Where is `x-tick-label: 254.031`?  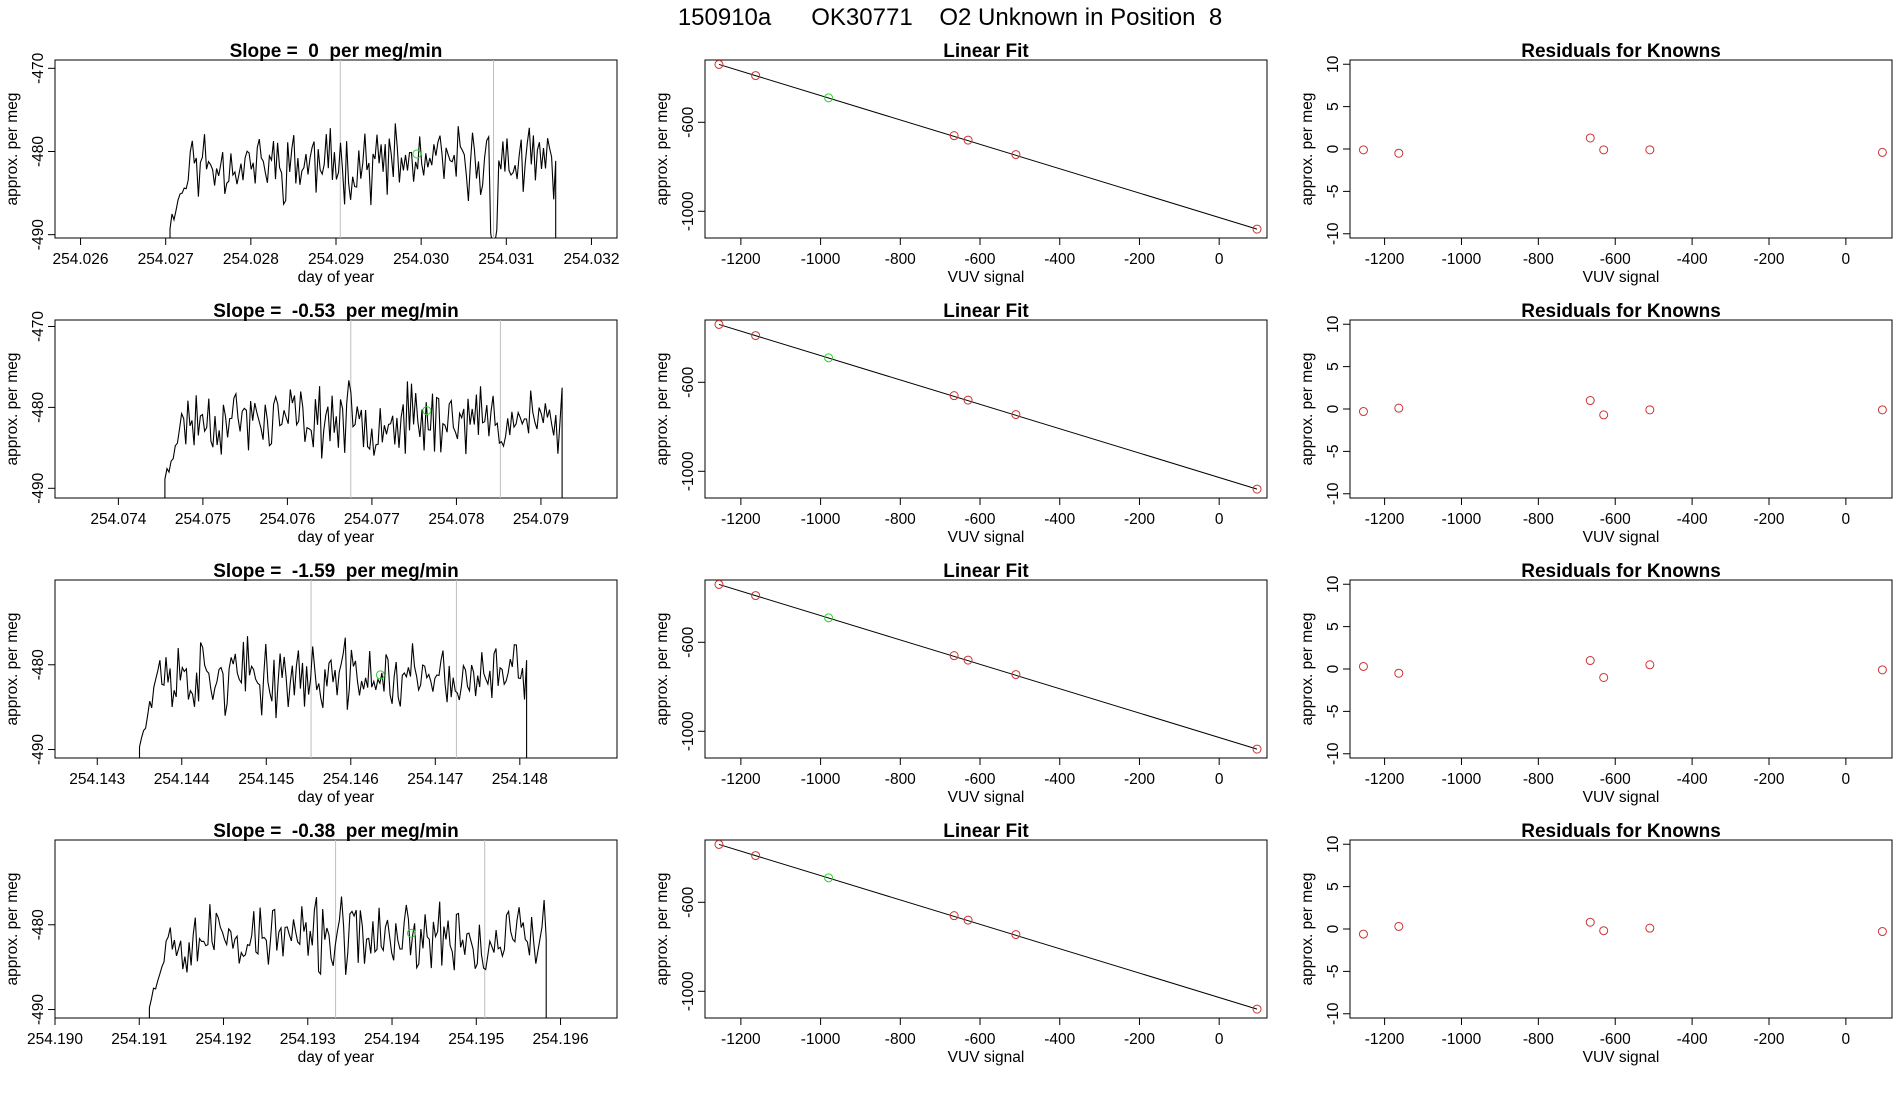
x-tick-label: 254.031 is located at coordinates (506, 259).